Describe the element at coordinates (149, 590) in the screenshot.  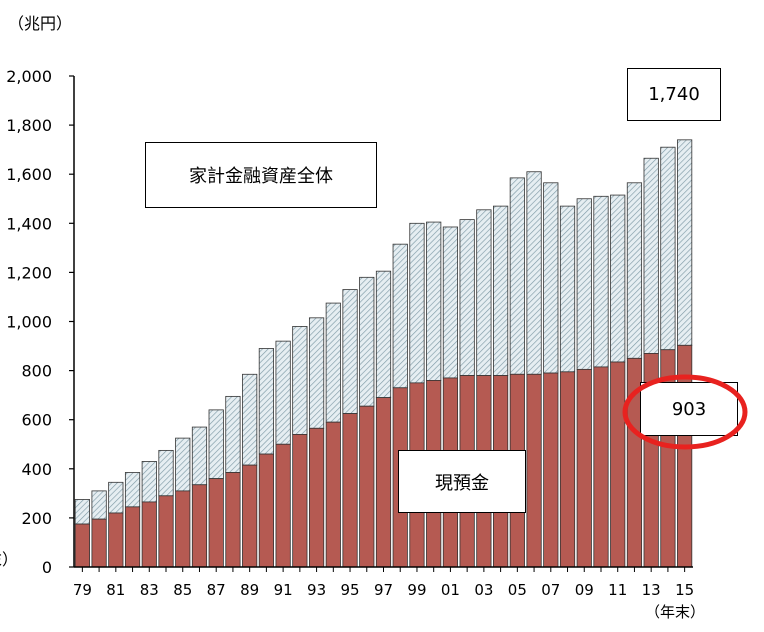
I see `x-tick-label-83: 83` at that location.